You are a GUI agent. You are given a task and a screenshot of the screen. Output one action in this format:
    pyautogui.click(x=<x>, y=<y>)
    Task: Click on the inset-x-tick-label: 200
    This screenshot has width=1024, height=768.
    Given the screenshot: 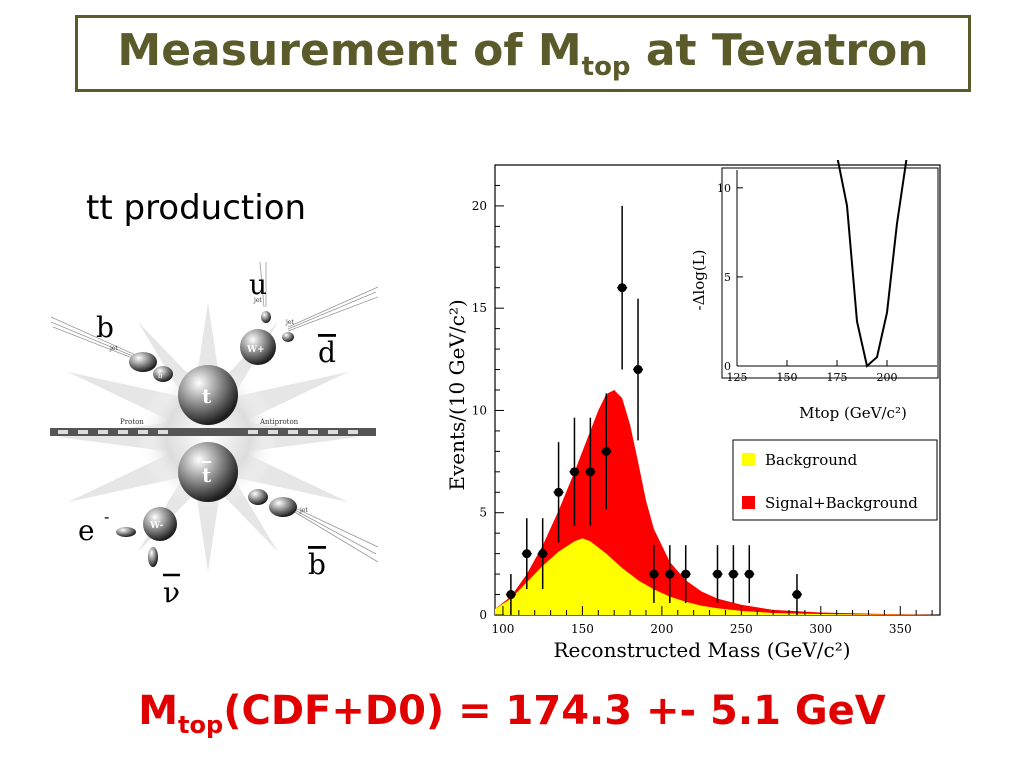 What is the action you would take?
    pyautogui.click(x=887, y=377)
    